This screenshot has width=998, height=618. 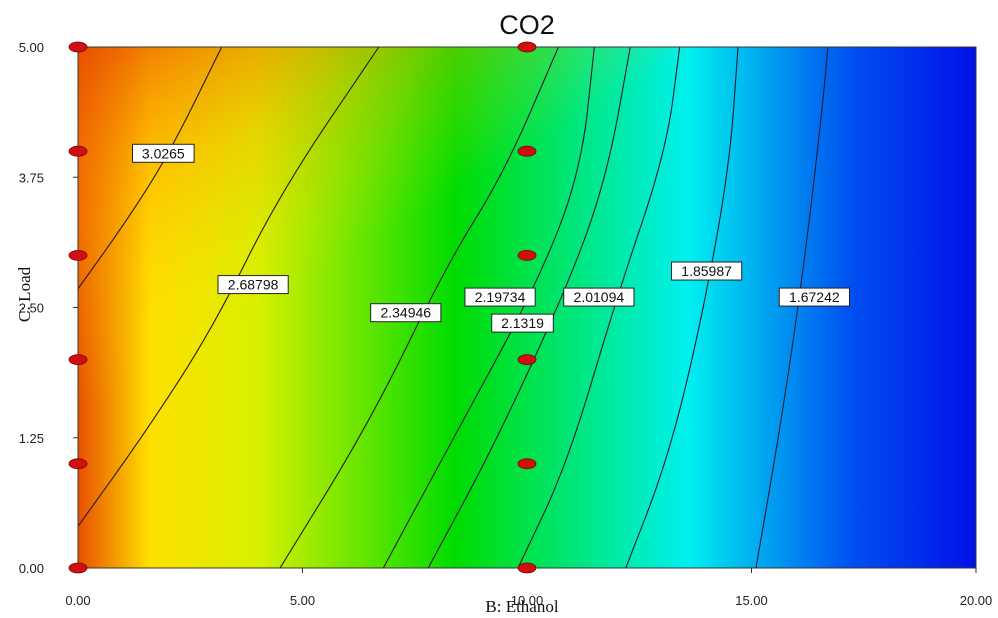 I want to click on y-axis-title: C: Load, so click(x=24, y=294).